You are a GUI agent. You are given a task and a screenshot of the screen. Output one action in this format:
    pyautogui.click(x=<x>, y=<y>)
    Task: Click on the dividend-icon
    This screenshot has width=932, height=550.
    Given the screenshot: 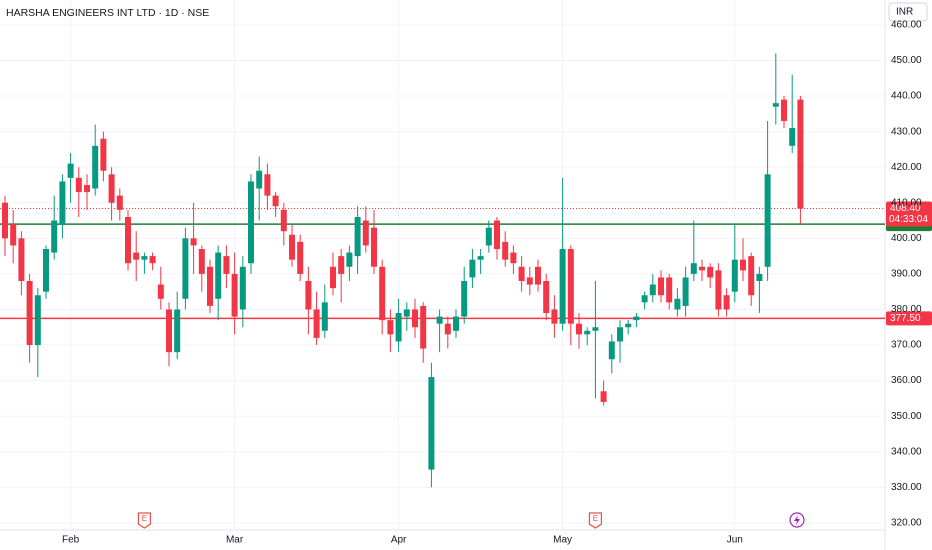 What is the action you would take?
    pyautogui.click(x=797, y=520)
    